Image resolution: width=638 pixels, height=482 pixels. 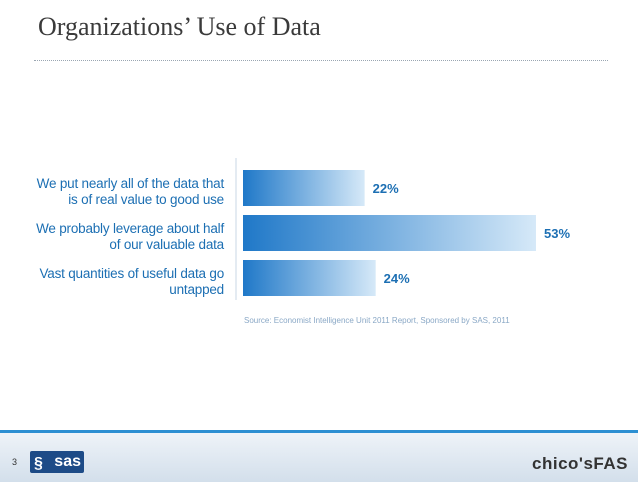 What do you see at coordinates (397, 278) in the screenshot?
I see `bar-value-label-3: 24%` at bounding box center [397, 278].